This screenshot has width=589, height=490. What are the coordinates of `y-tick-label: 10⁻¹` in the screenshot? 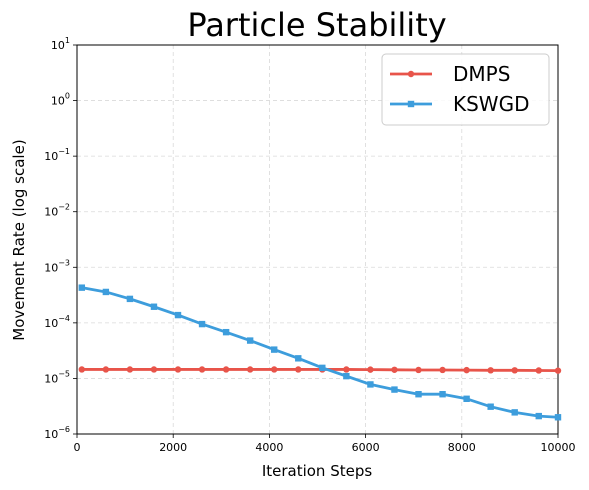 It's located at (57, 155).